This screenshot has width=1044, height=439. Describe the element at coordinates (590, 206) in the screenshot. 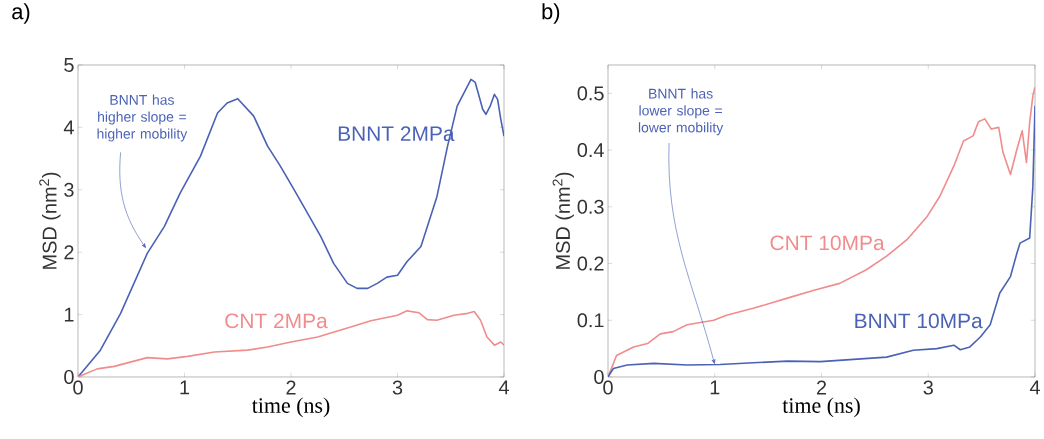

I see `y-tick-label: 0.3` at that location.